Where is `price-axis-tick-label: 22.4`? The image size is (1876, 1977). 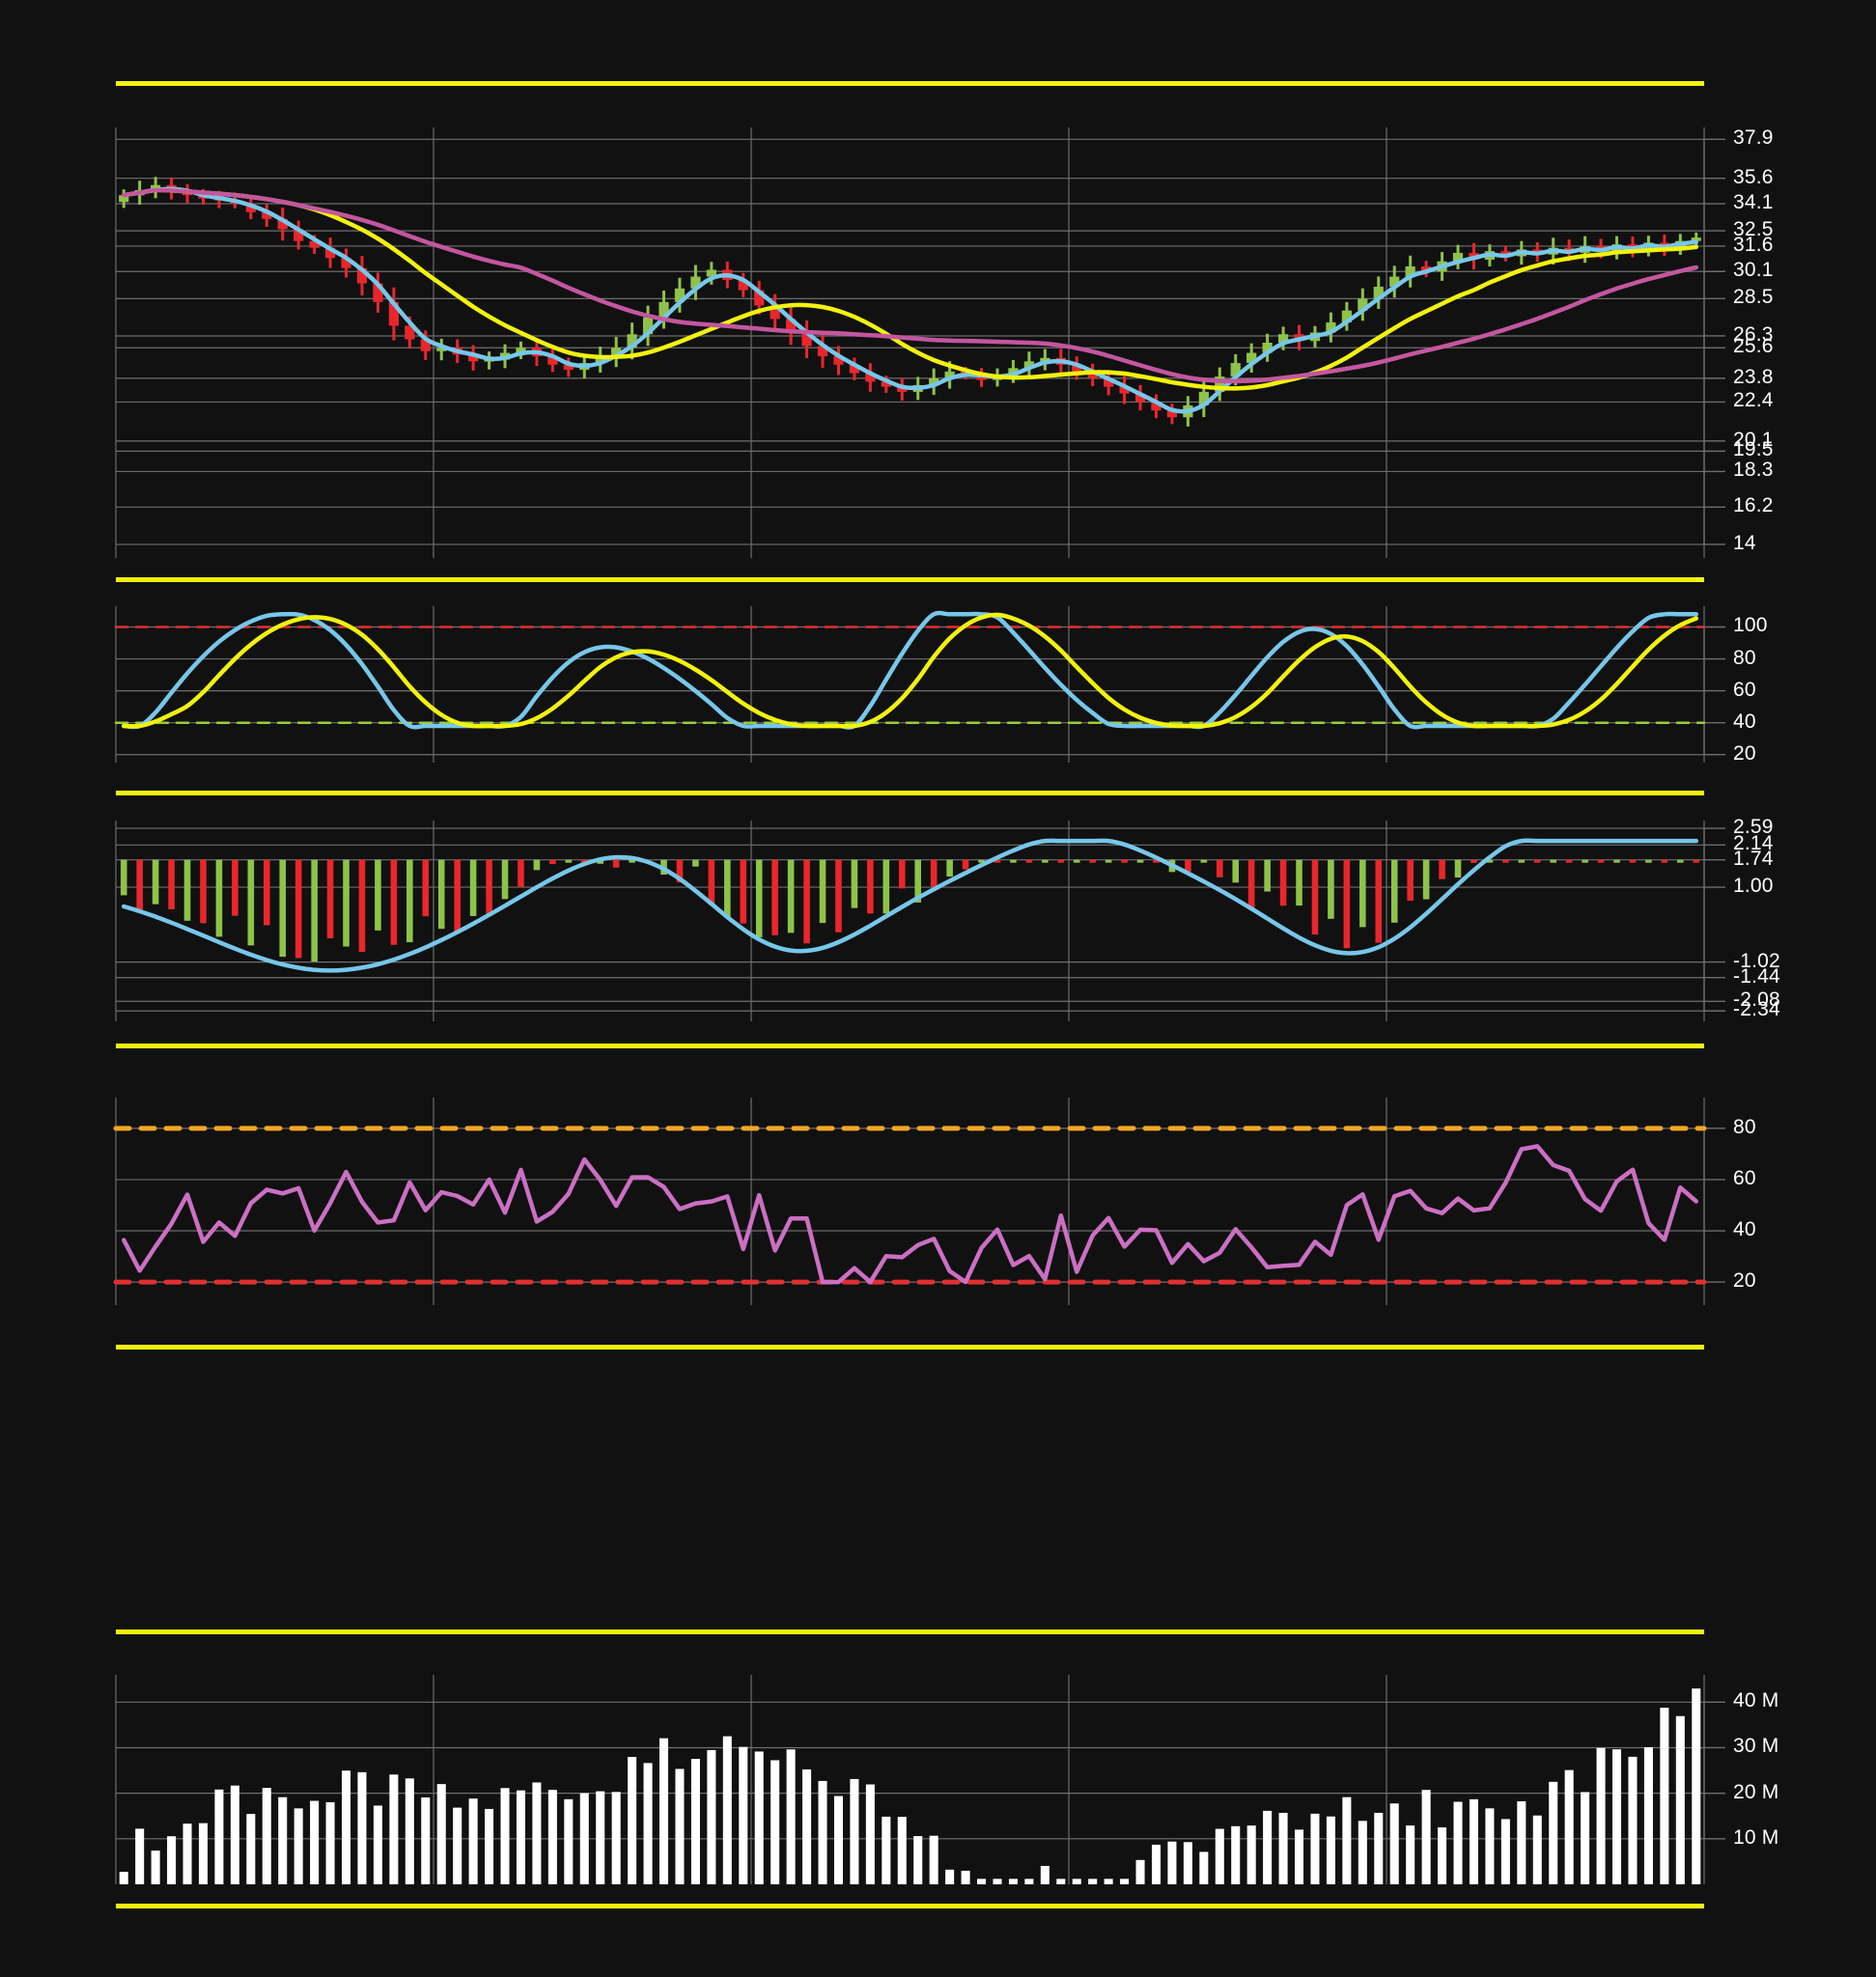
price-axis-tick-label: 22.4 is located at coordinates (1754, 400).